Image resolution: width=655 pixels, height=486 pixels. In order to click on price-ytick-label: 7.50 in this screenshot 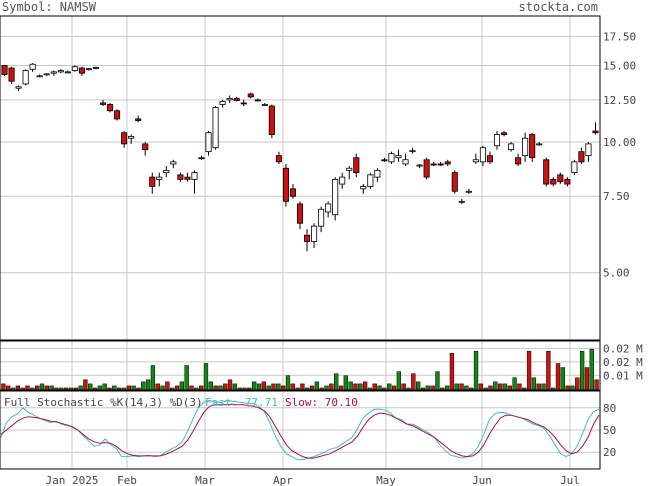, I will do `click(616, 196)`.